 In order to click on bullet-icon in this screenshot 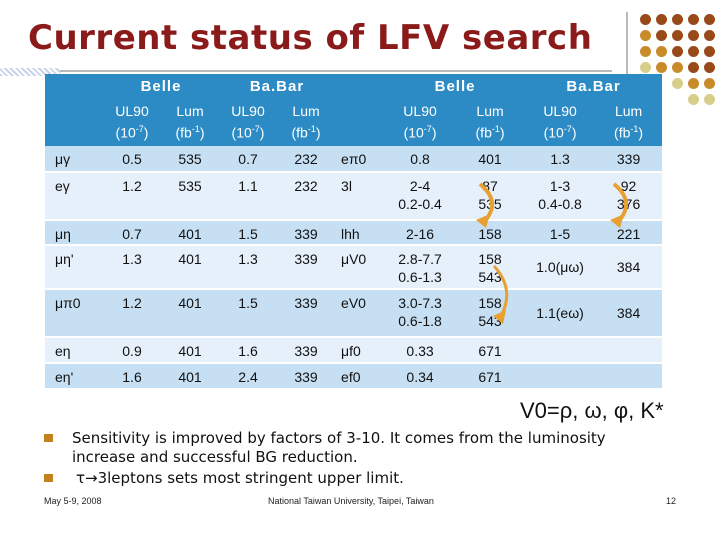, I will do `click(48, 438)`.